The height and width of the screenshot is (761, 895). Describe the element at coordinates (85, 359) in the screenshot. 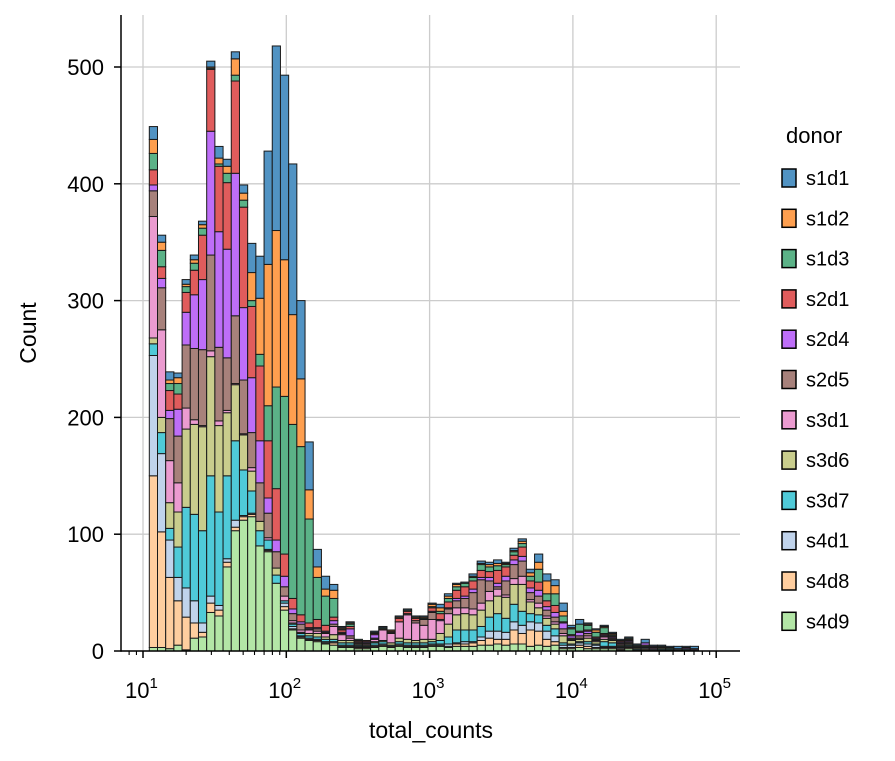

I see `y-tick-labels: 0 100 200 300 400 500` at that location.